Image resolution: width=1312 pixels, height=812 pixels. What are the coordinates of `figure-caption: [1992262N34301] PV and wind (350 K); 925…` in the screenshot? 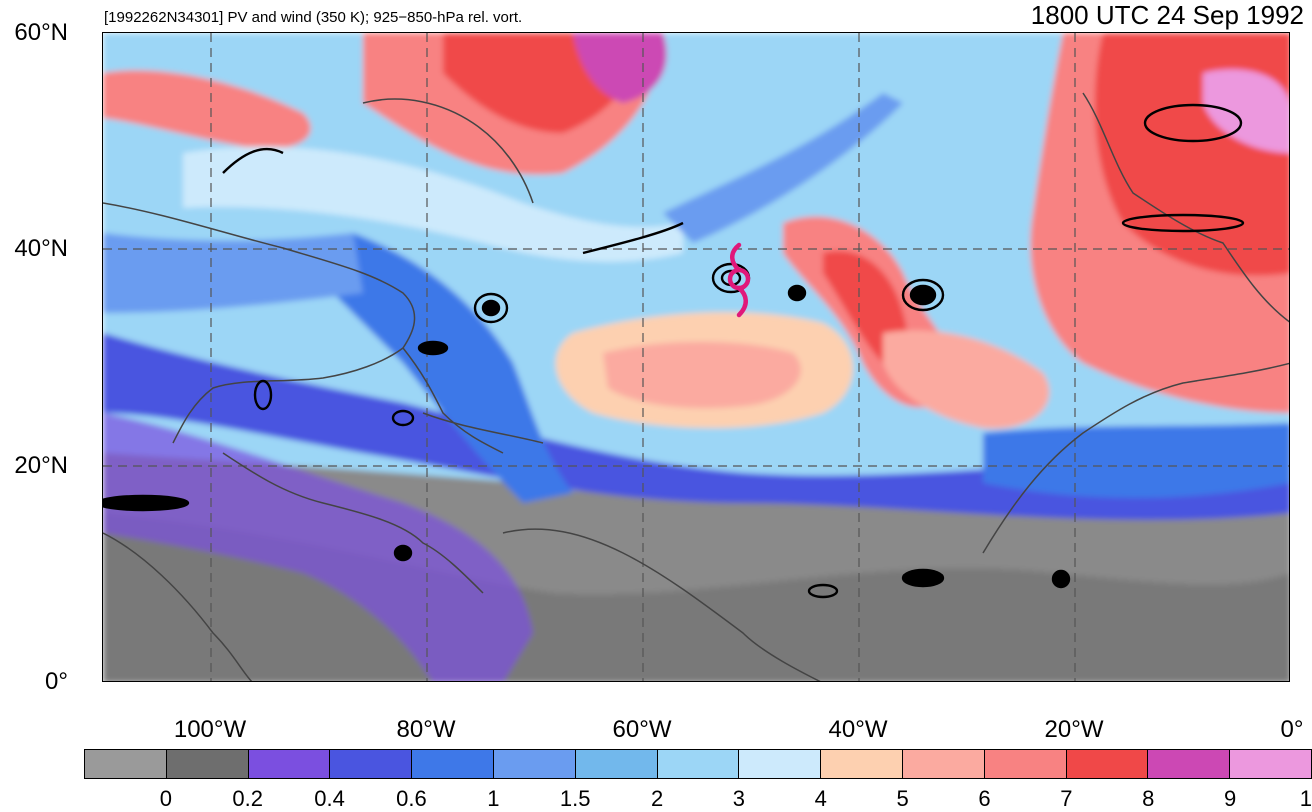 It's located at (313, 17).